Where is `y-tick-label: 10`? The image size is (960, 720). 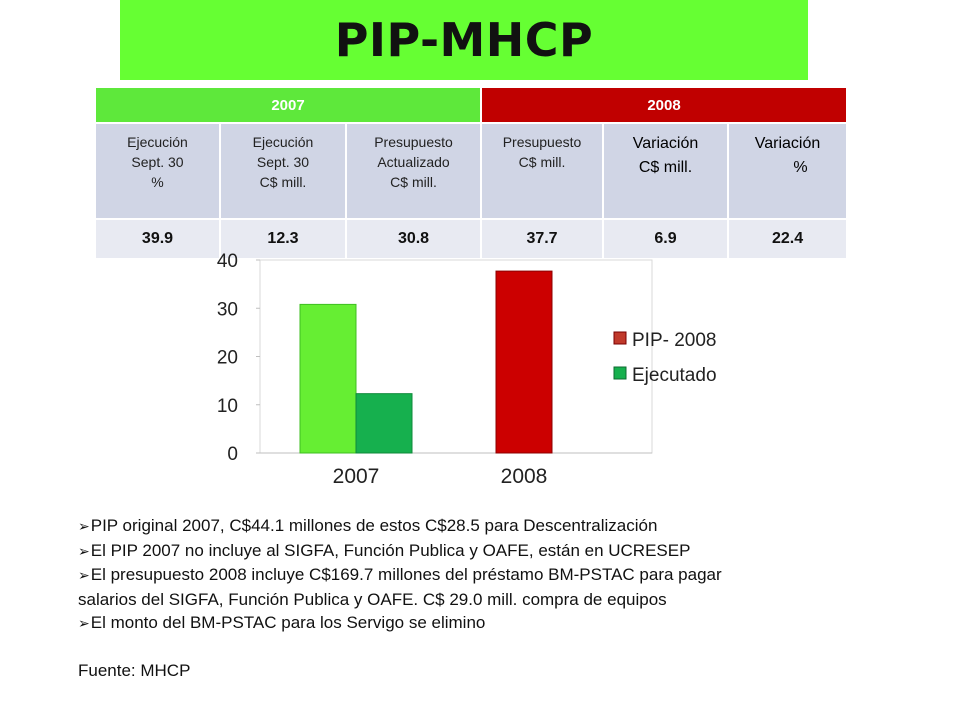 y-tick-label: 10 is located at coordinates (227, 406).